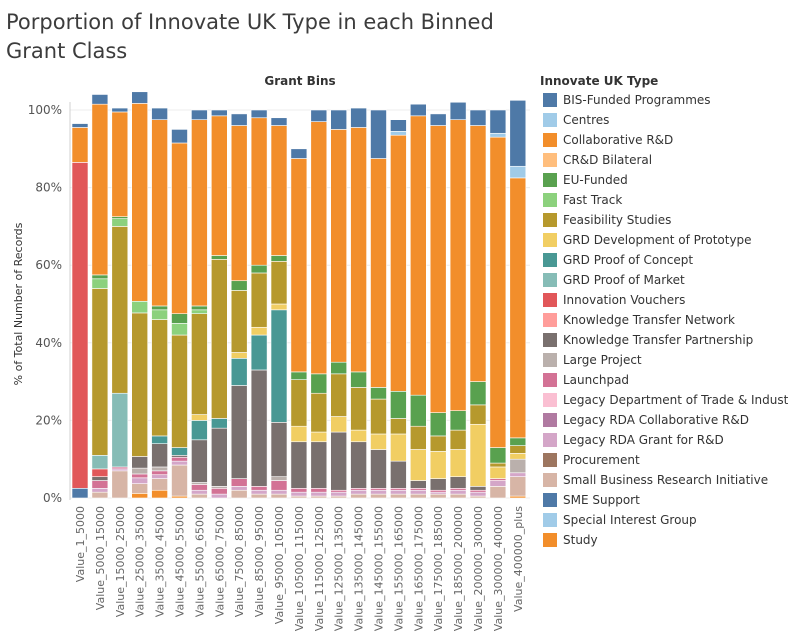  What do you see at coordinates (160, 561) in the screenshot?
I see `x-tick-label: Value_35000_45000` at bounding box center [160, 561].